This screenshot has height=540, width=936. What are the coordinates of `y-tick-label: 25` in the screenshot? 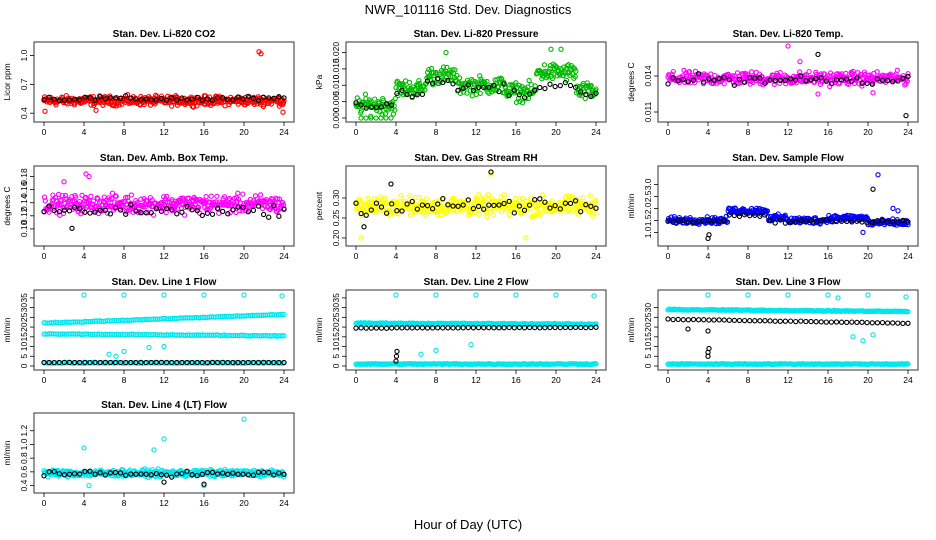 It's located at (648, 317).